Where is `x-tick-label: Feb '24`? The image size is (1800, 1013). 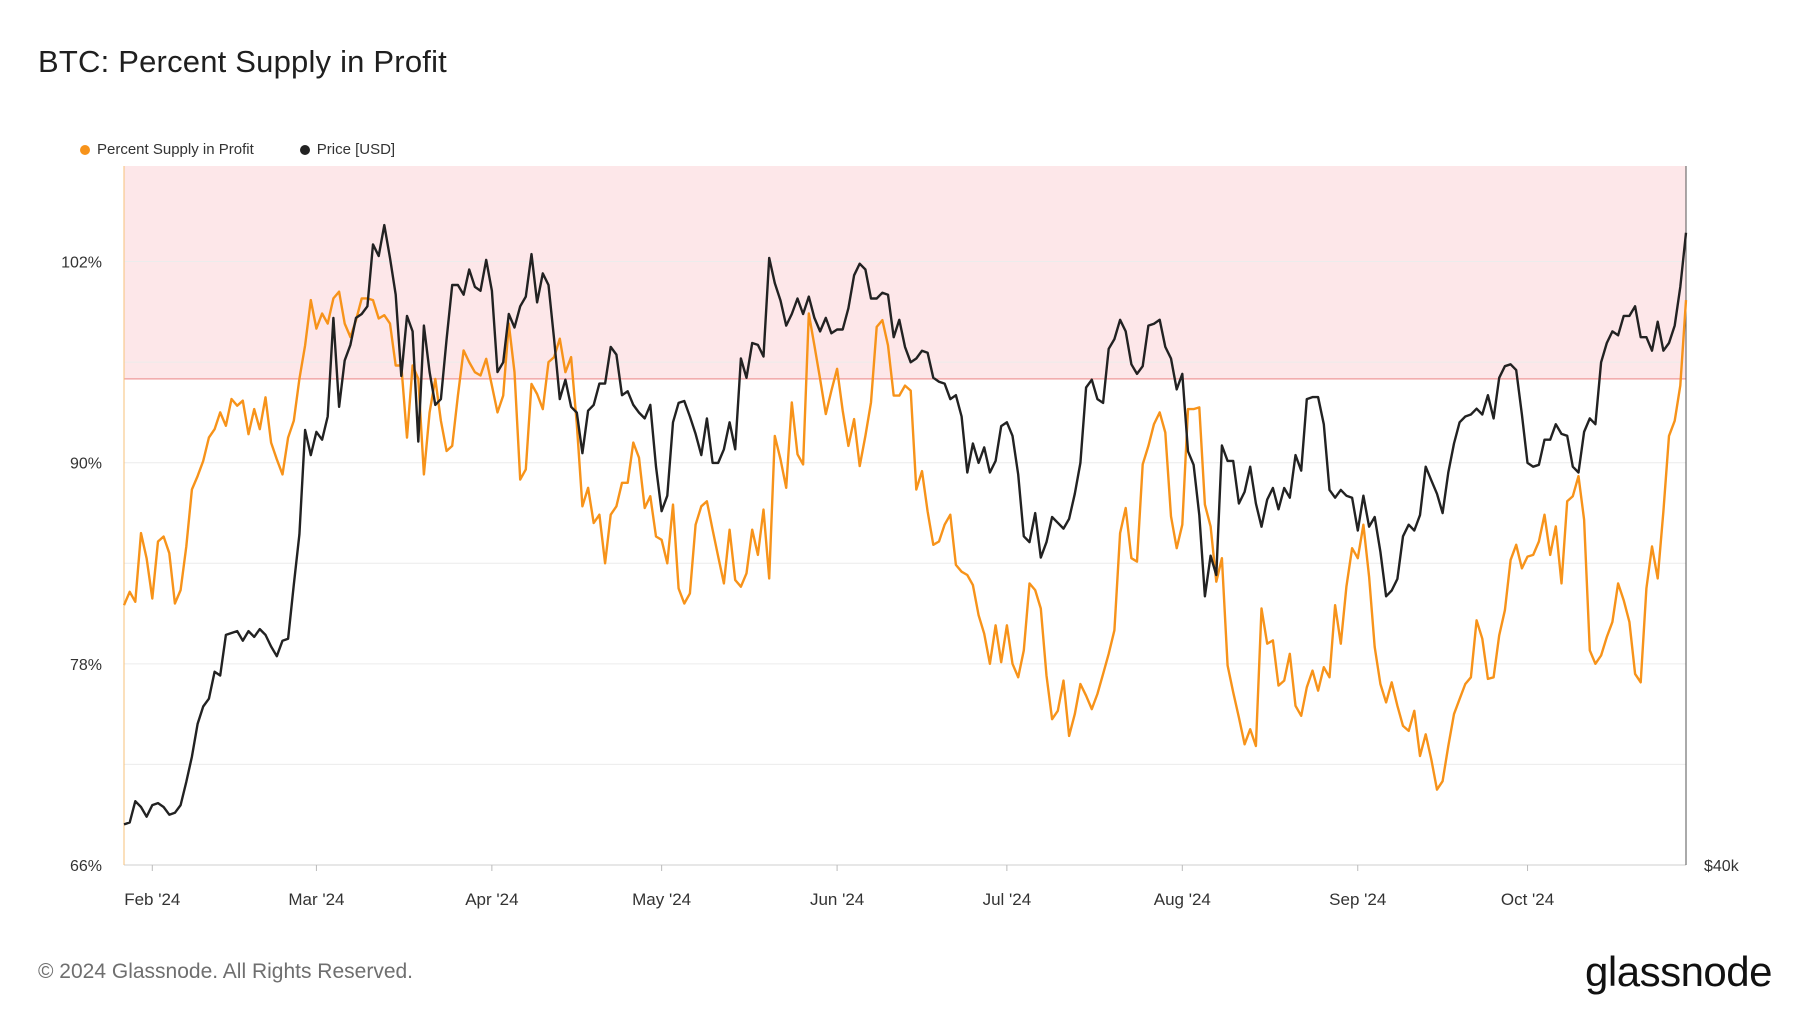 x-tick-label: Feb '24 is located at coordinates (152, 899).